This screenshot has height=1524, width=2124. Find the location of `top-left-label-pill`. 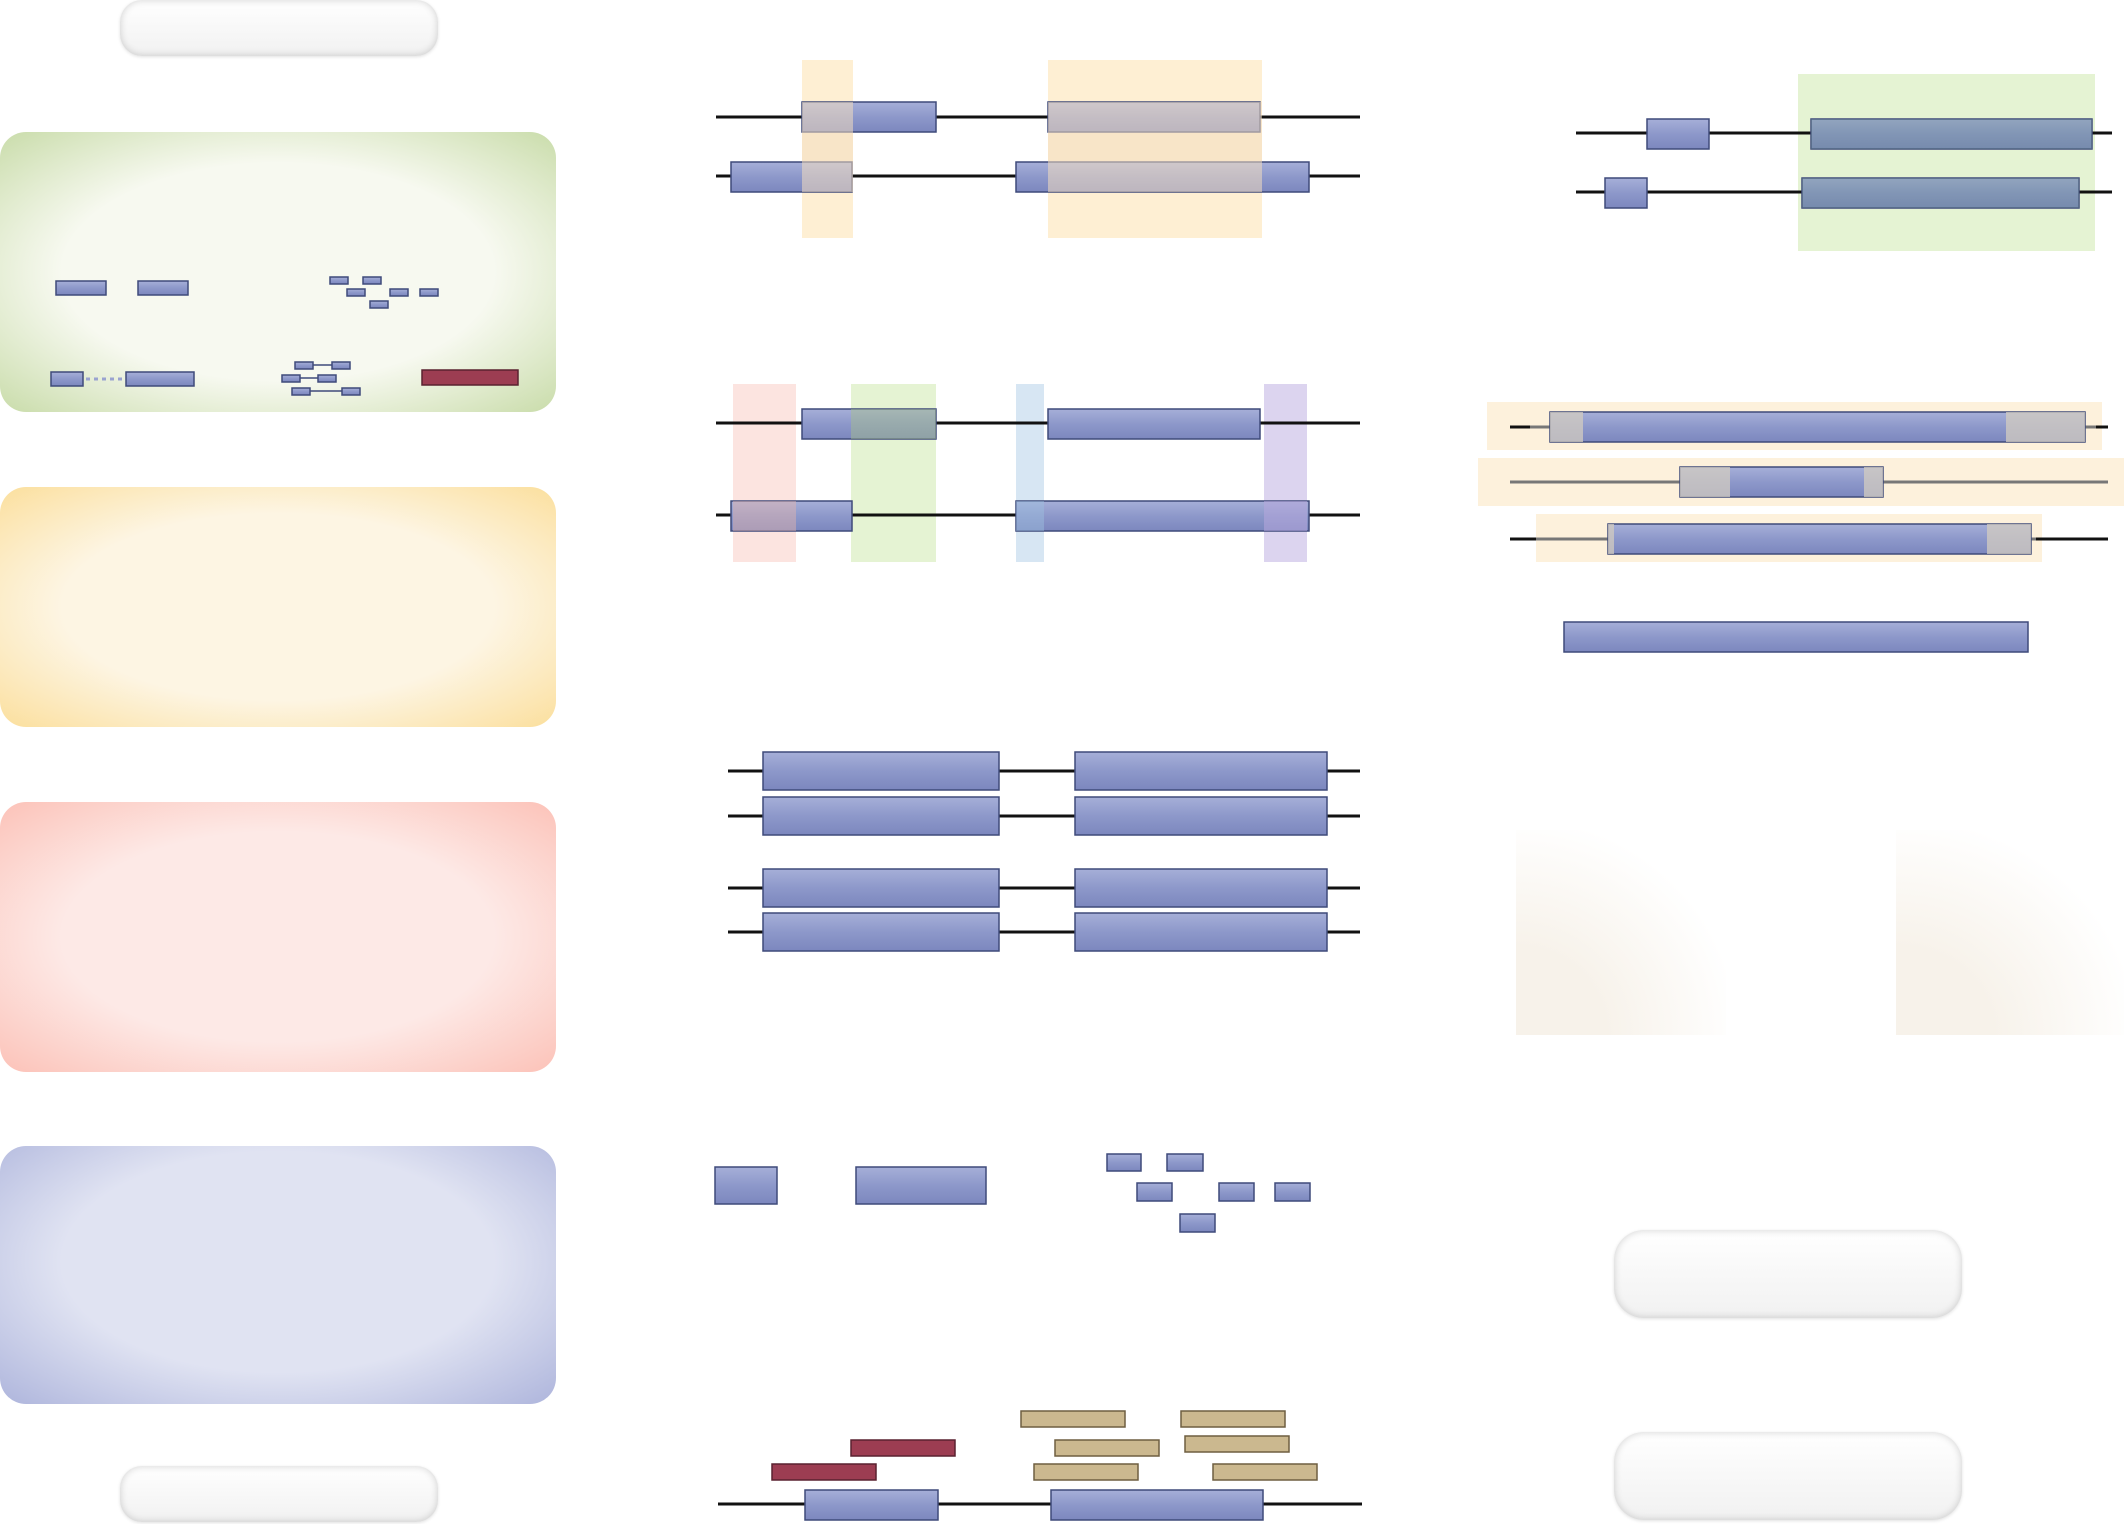

top-left-label-pill is located at coordinates (279, 28).